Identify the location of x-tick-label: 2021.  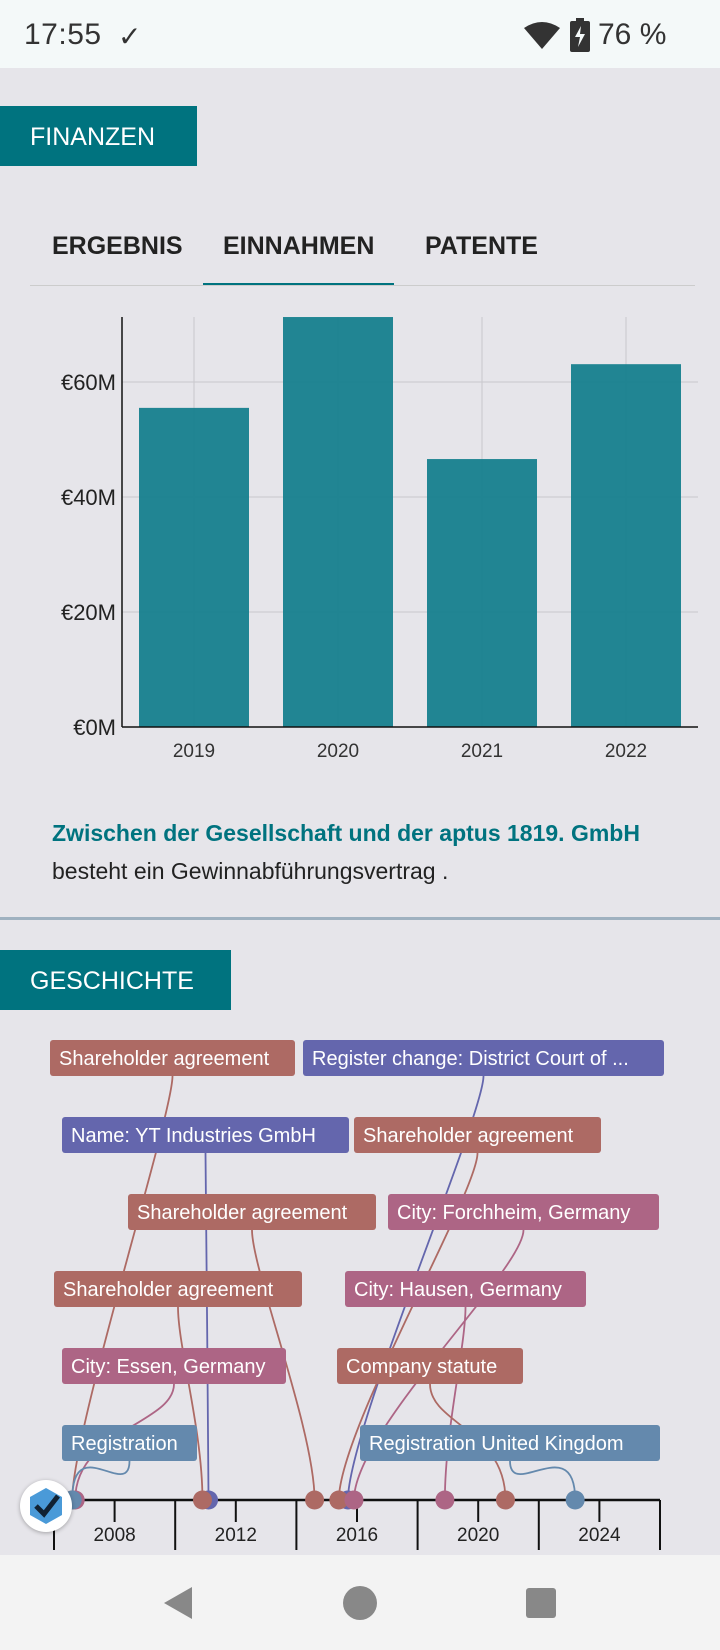
(482, 751).